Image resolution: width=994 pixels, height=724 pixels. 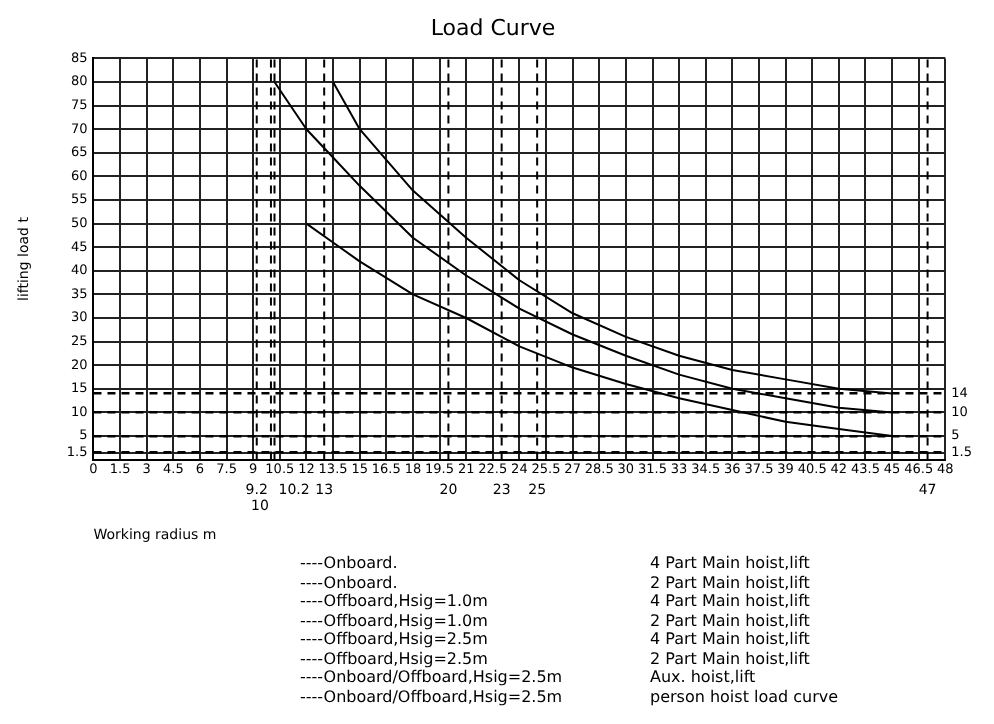 What do you see at coordinates (745, 696) in the screenshot?
I see `text: person hoist load curve` at bounding box center [745, 696].